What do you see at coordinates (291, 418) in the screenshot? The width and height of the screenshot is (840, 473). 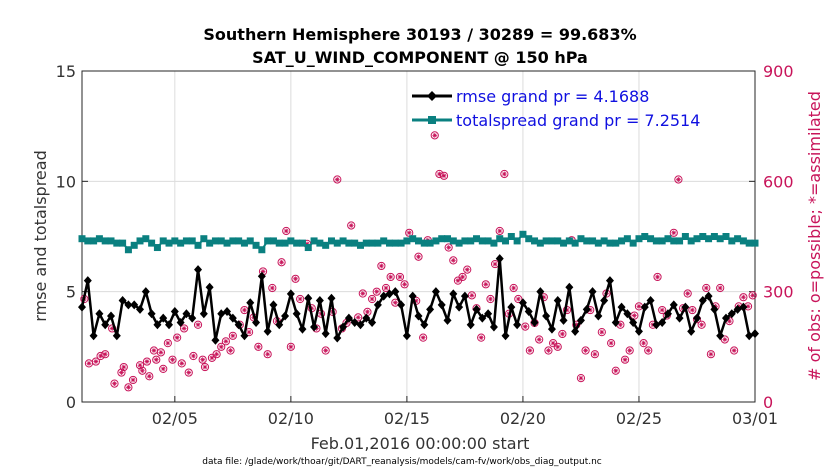 I see `x-tick-label: 02/10` at bounding box center [291, 418].